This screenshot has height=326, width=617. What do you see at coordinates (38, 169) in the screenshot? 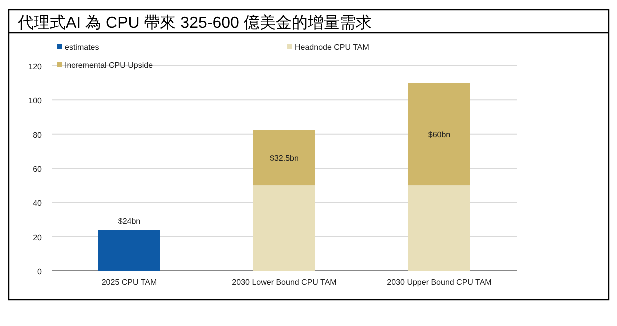
I see `y-tick-label: 60` at bounding box center [38, 169].